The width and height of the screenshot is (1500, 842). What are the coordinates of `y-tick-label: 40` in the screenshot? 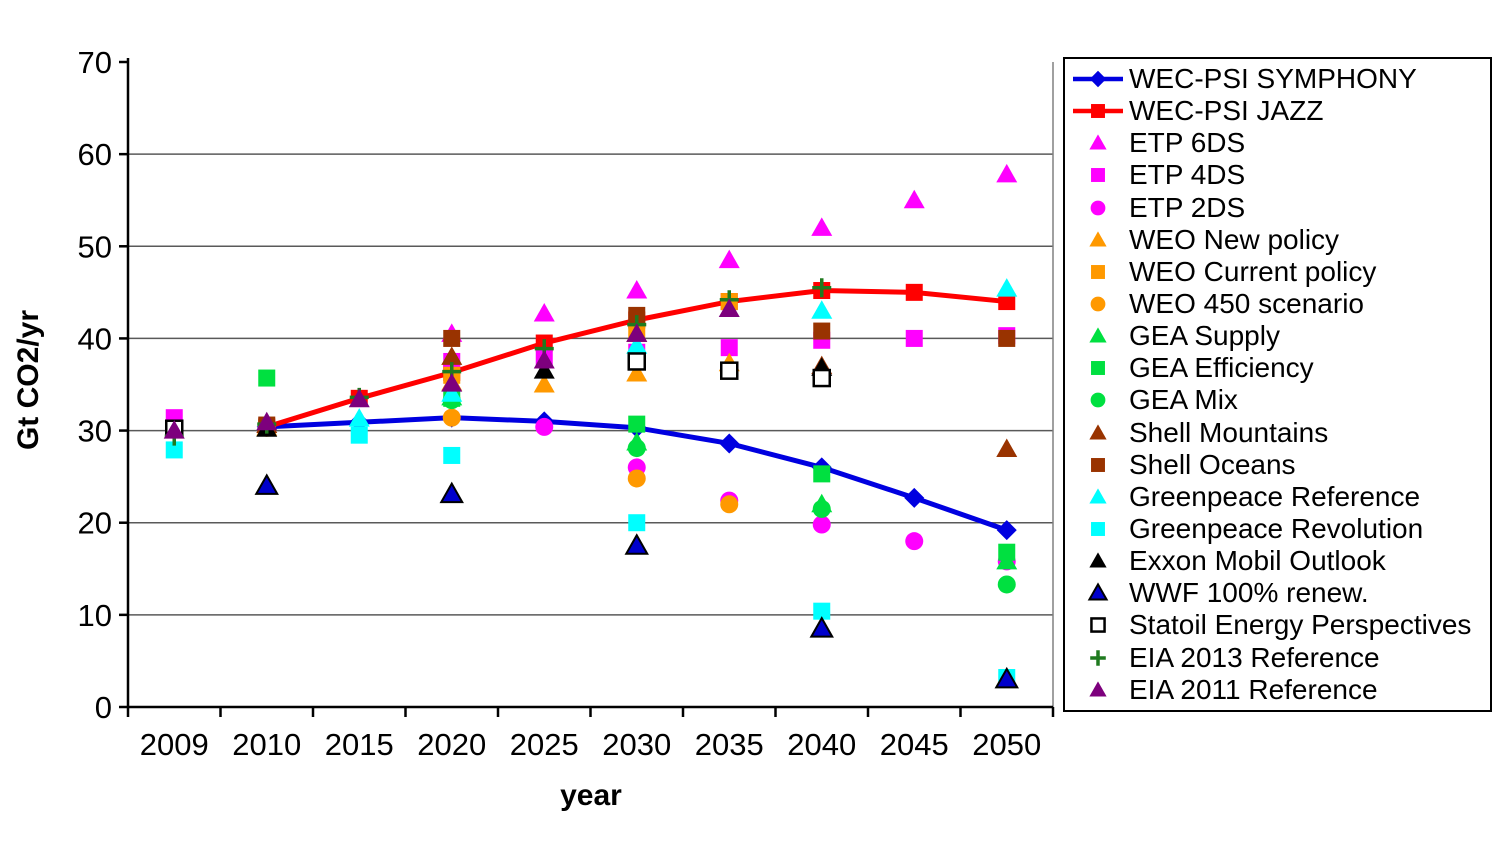 It's located at (95, 338).